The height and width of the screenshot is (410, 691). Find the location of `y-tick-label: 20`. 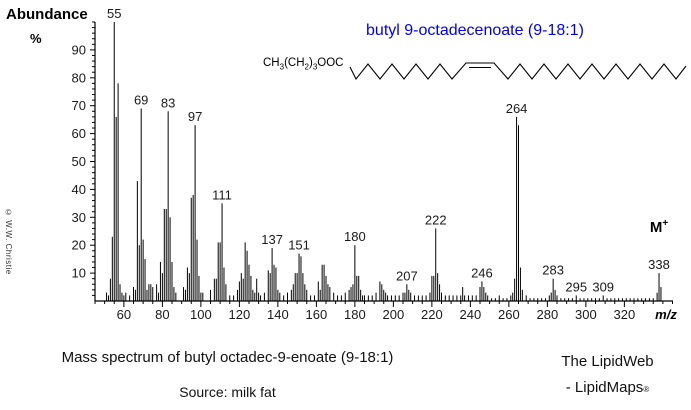

y-tick-label: 20 is located at coordinates (79, 245).